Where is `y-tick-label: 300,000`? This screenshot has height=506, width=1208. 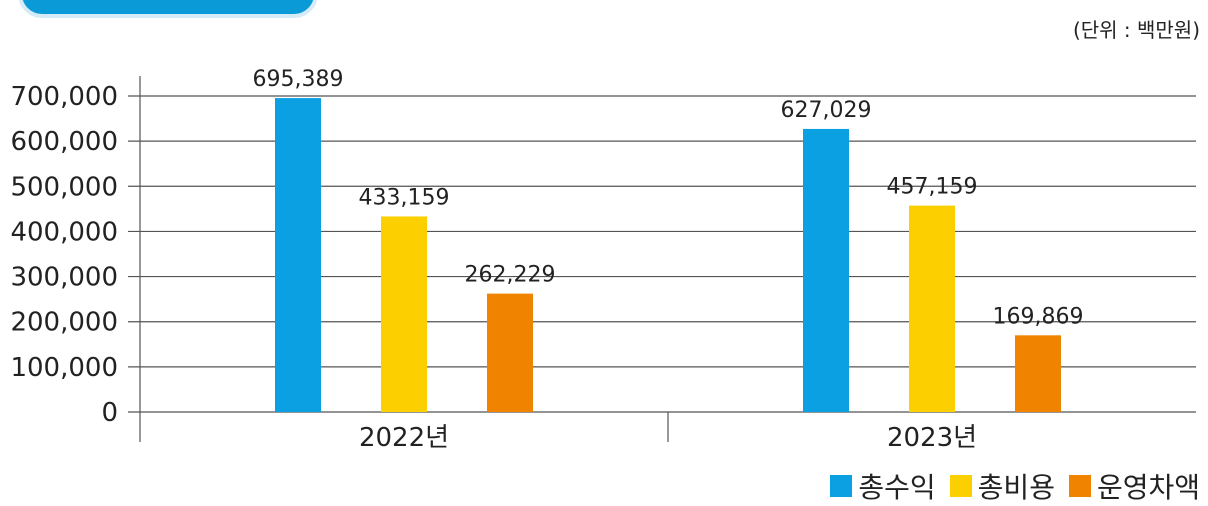 y-tick-label: 300,000 is located at coordinates (64, 278).